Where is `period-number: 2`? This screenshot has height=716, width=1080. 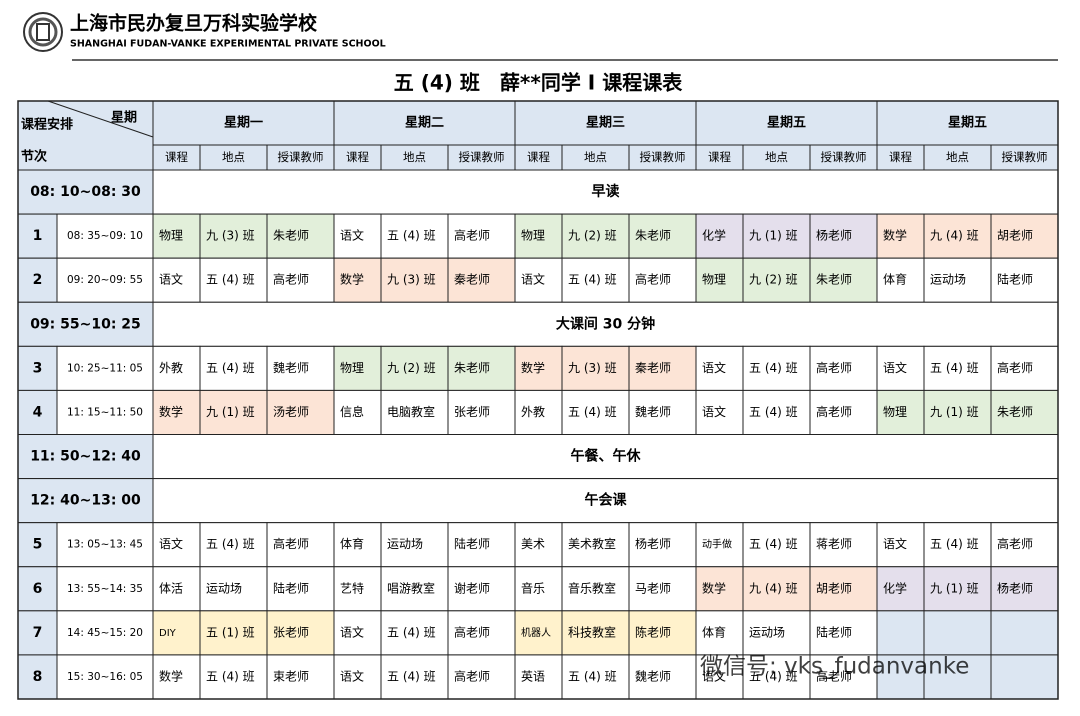
period-number: 2 is located at coordinates (38, 280).